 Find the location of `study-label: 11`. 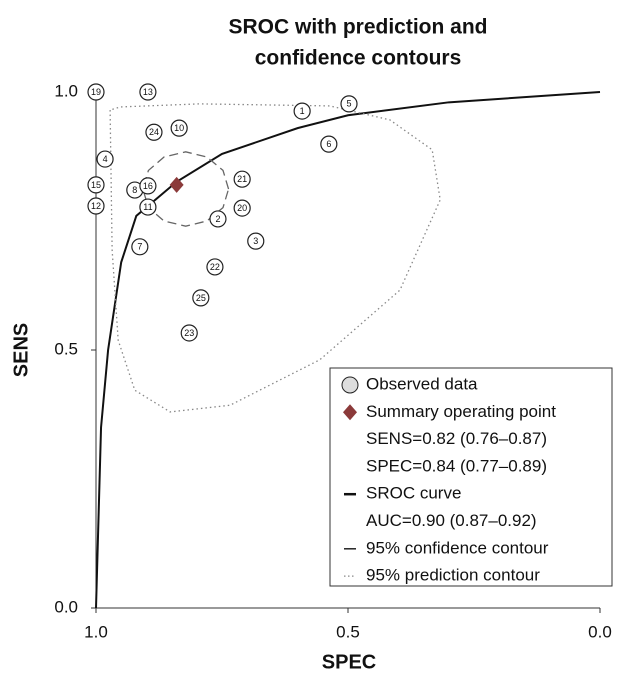

study-label: 11 is located at coordinates (147, 207).